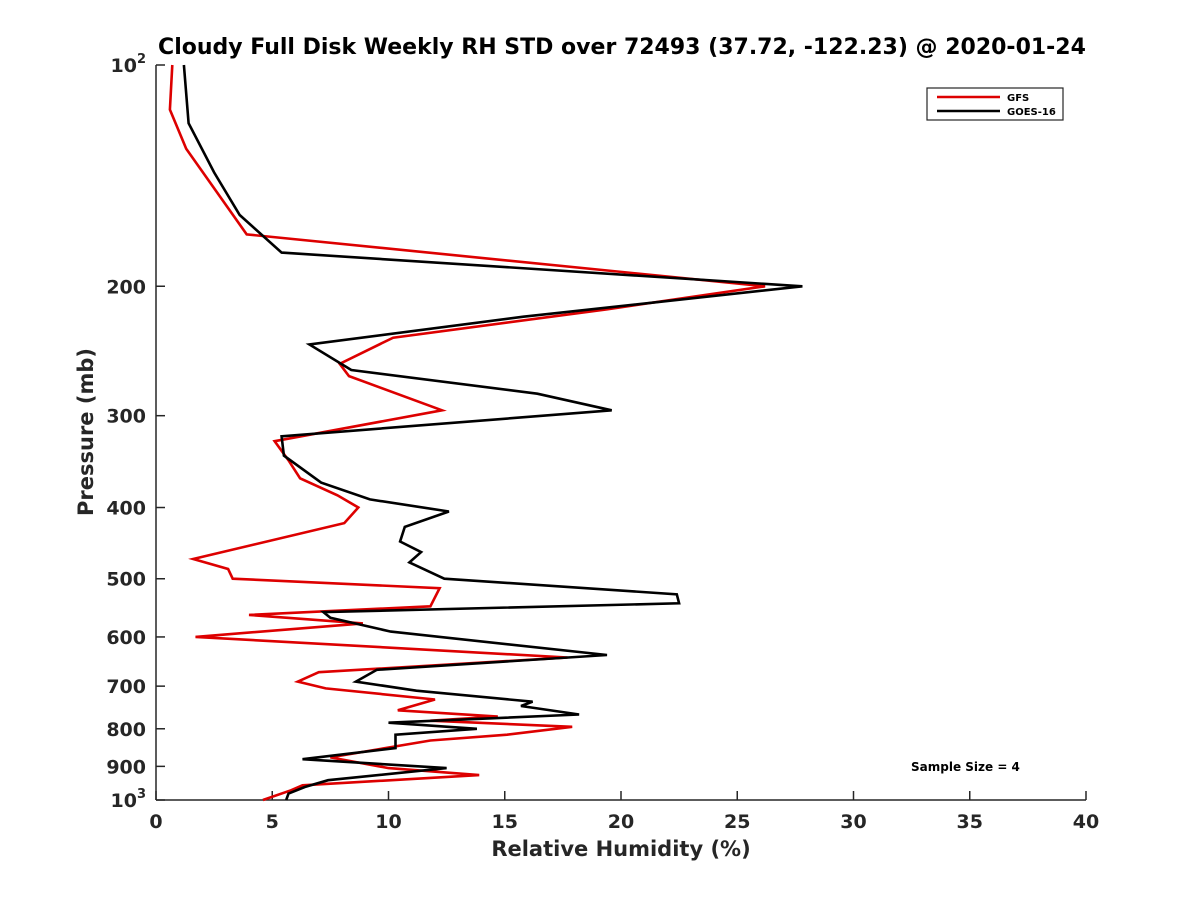 The width and height of the screenshot is (1200, 900). I want to click on x-tick-label: 10, so click(388, 822).